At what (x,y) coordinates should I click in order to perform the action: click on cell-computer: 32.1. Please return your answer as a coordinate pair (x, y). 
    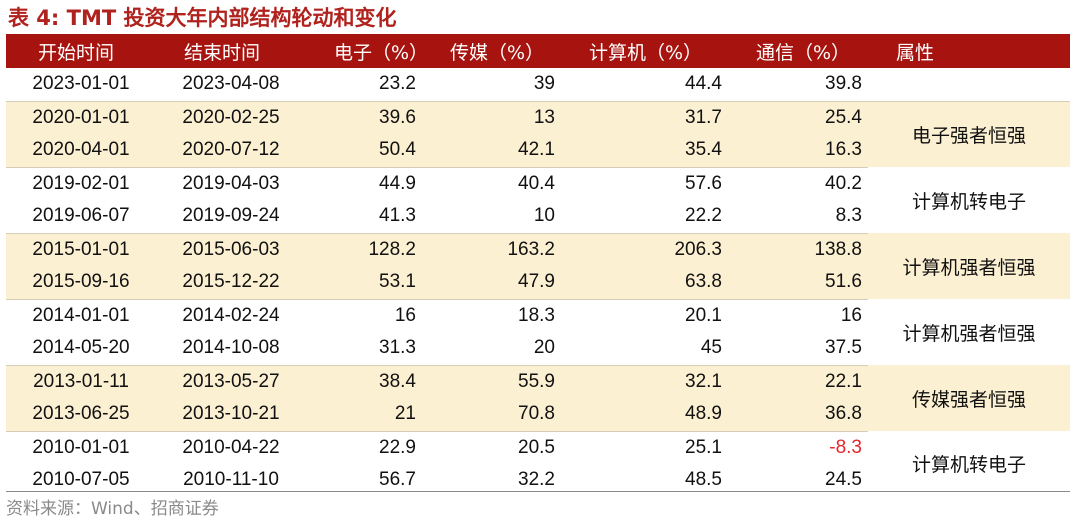
    Looking at the image, I should click on (644, 381).